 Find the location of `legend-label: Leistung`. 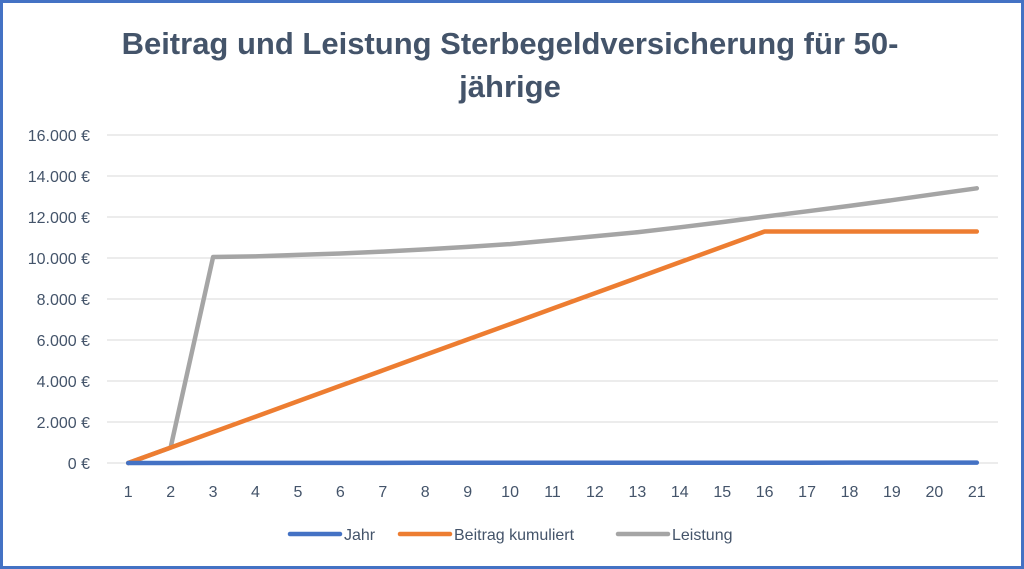

legend-label: Leistung is located at coordinates (702, 535).